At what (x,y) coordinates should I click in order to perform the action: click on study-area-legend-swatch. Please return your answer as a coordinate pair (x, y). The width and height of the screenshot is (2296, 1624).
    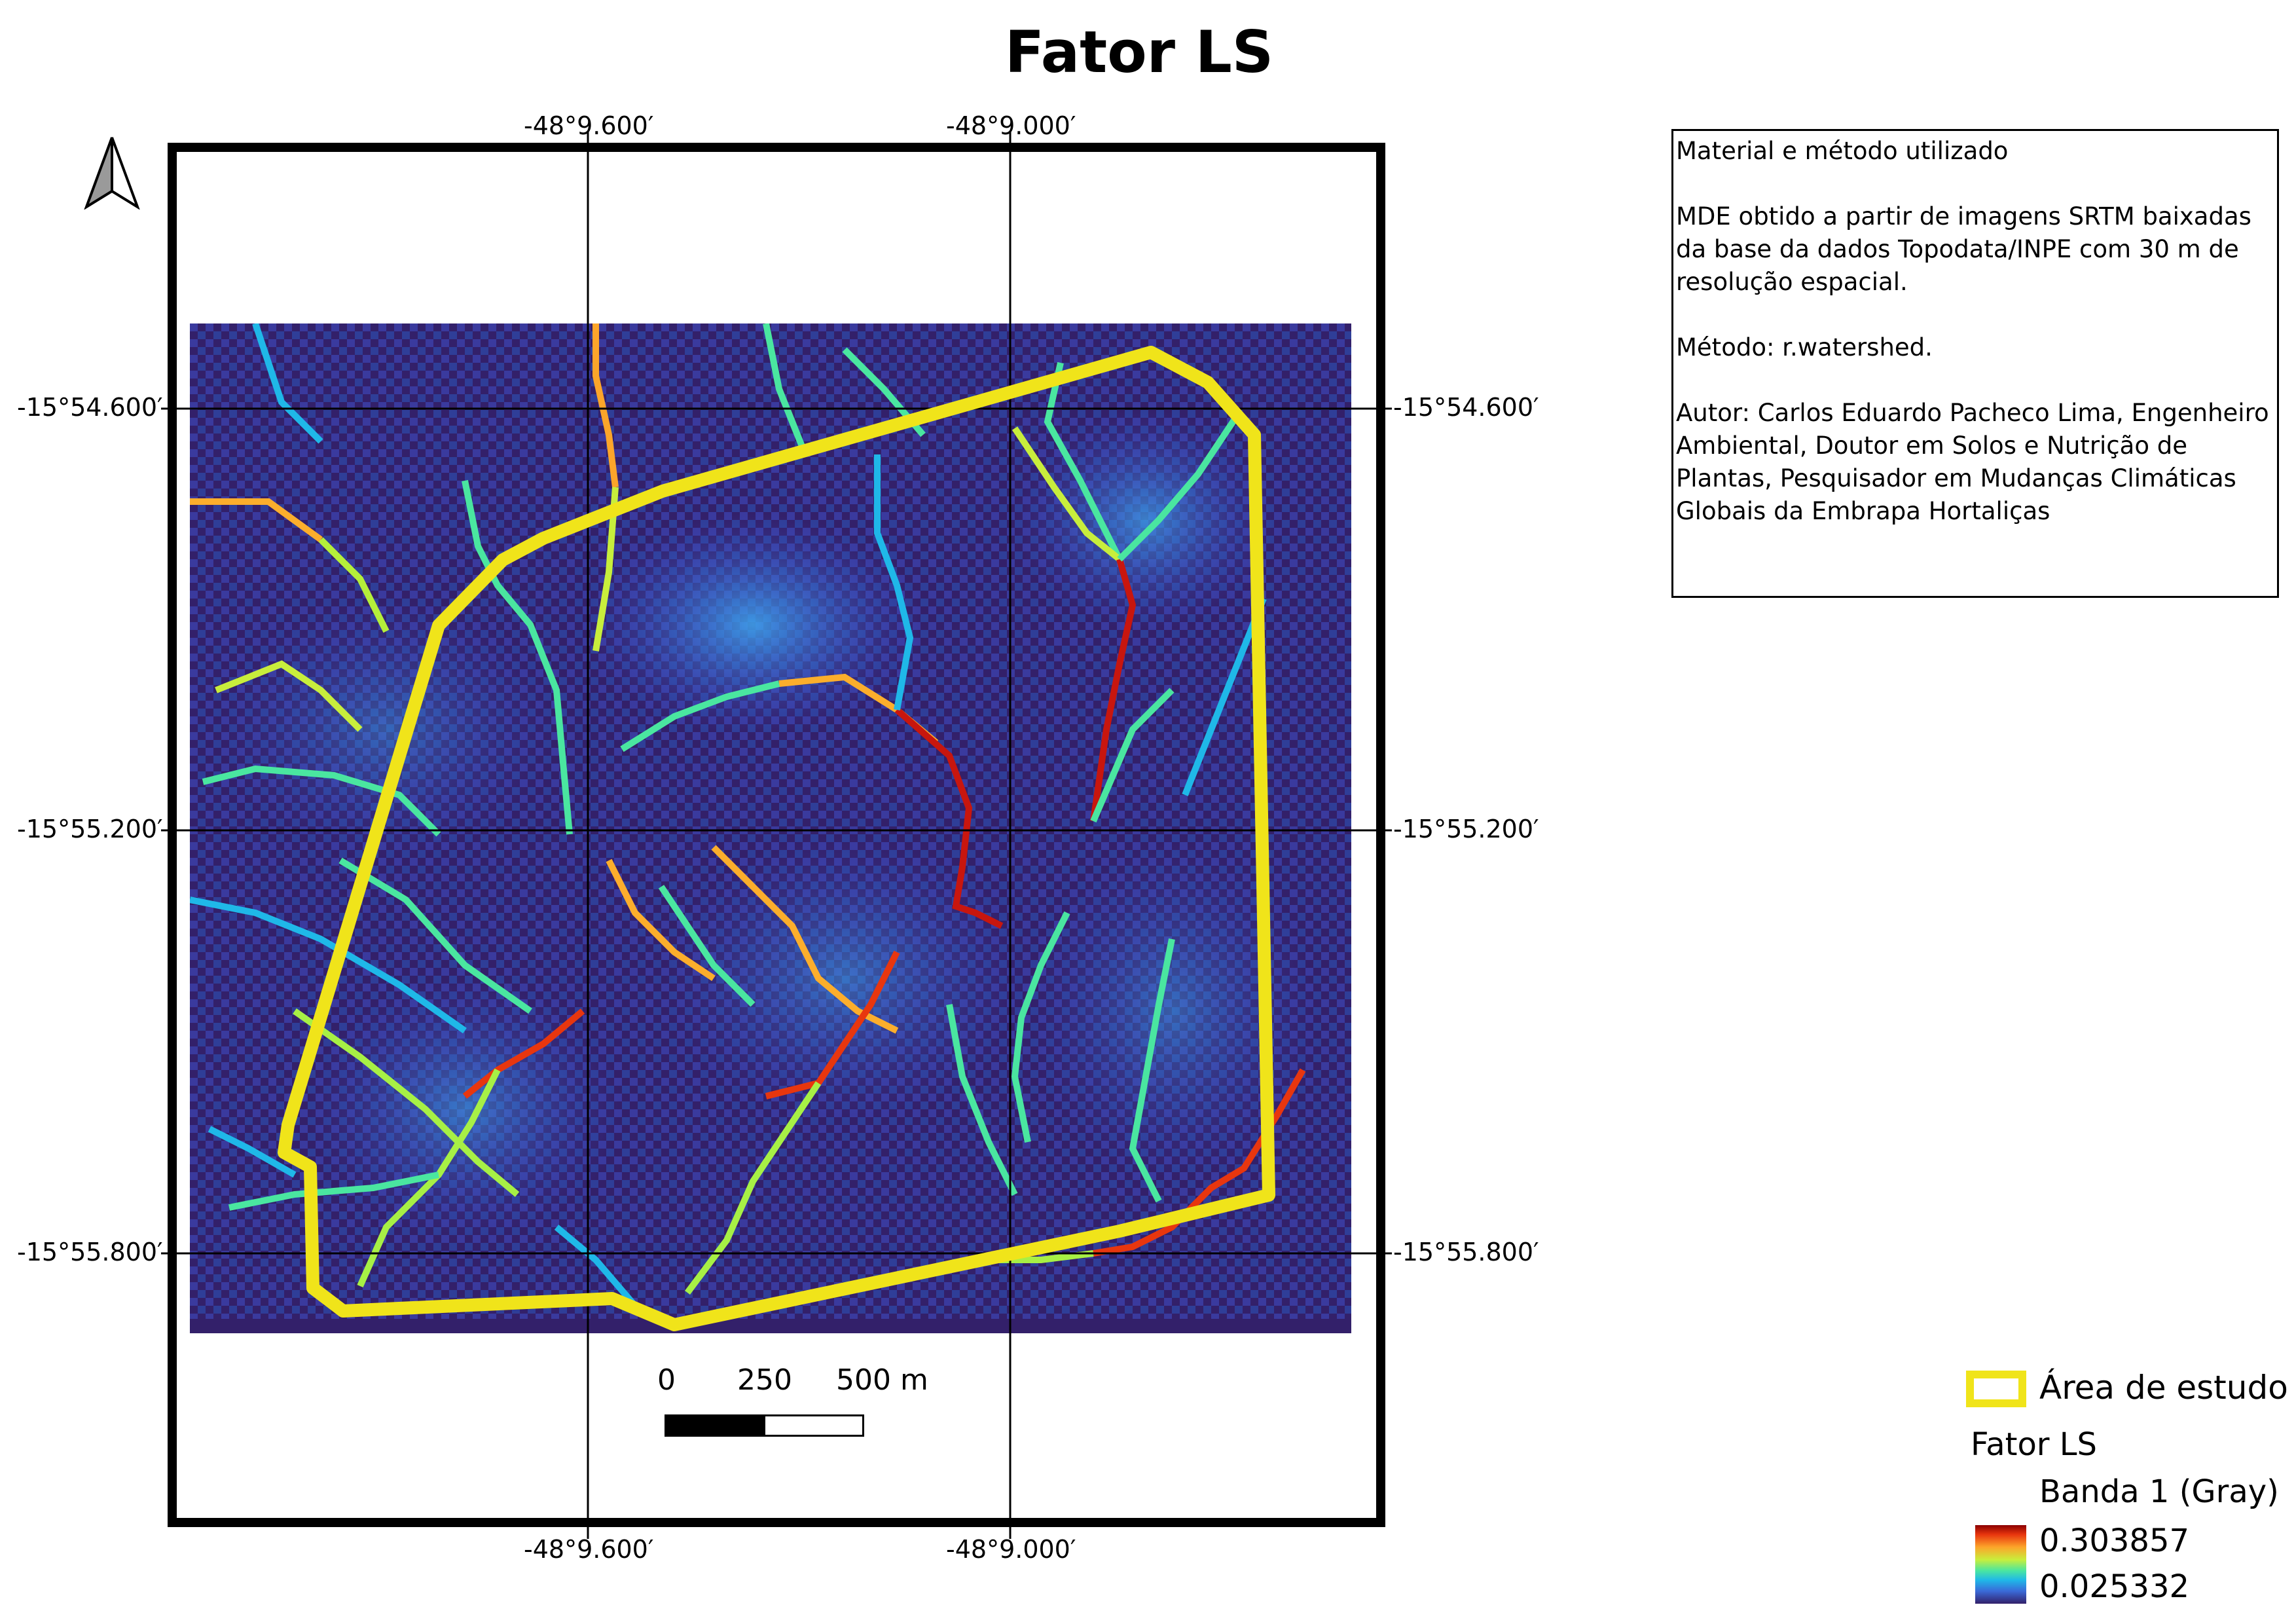
    Looking at the image, I should click on (1996, 1389).